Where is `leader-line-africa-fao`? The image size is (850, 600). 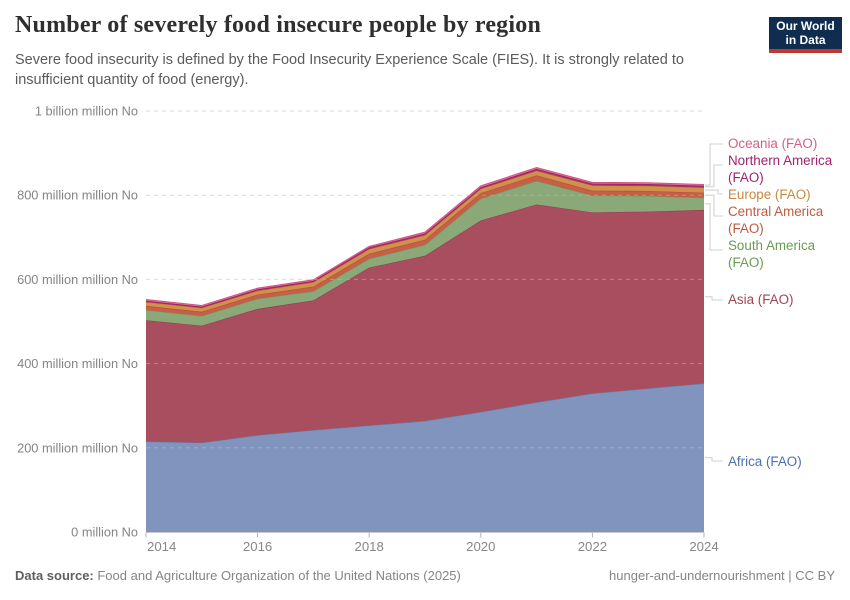 leader-line-africa-fao is located at coordinates (714, 459).